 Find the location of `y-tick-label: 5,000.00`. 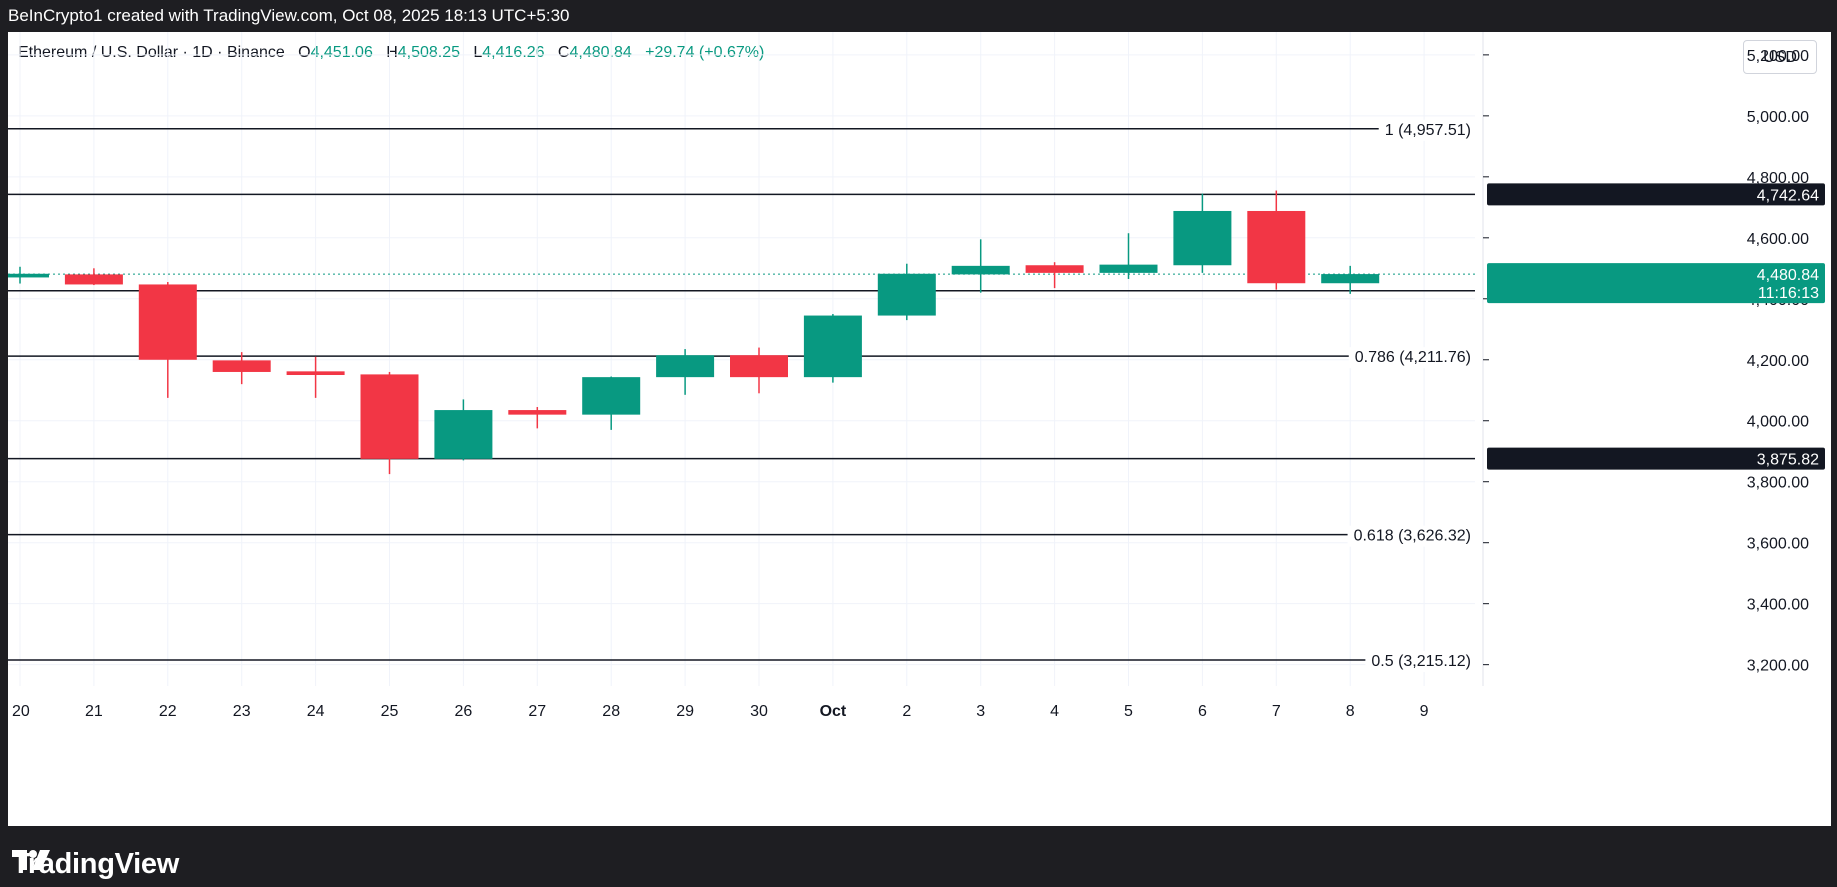

y-tick-label: 5,000.00 is located at coordinates (1778, 117).